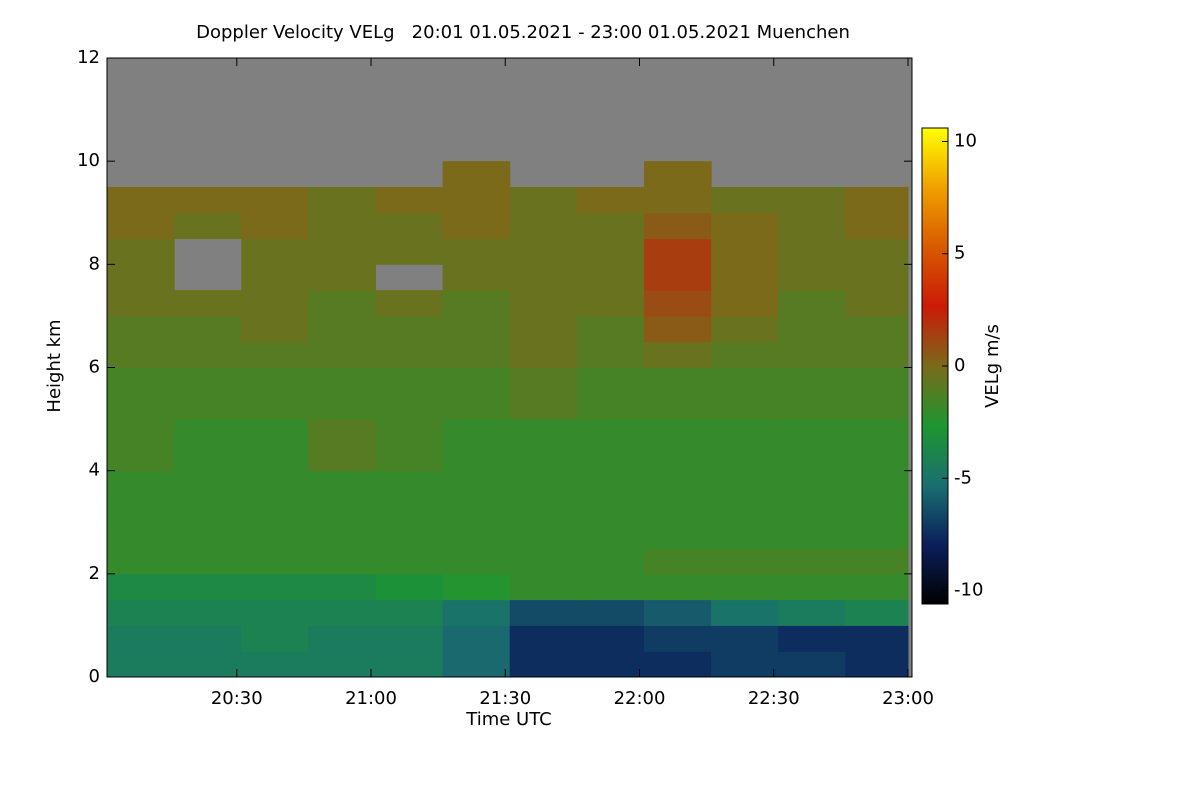  What do you see at coordinates (959, 253) in the screenshot?
I see `colorbar-tick-label: 5` at bounding box center [959, 253].